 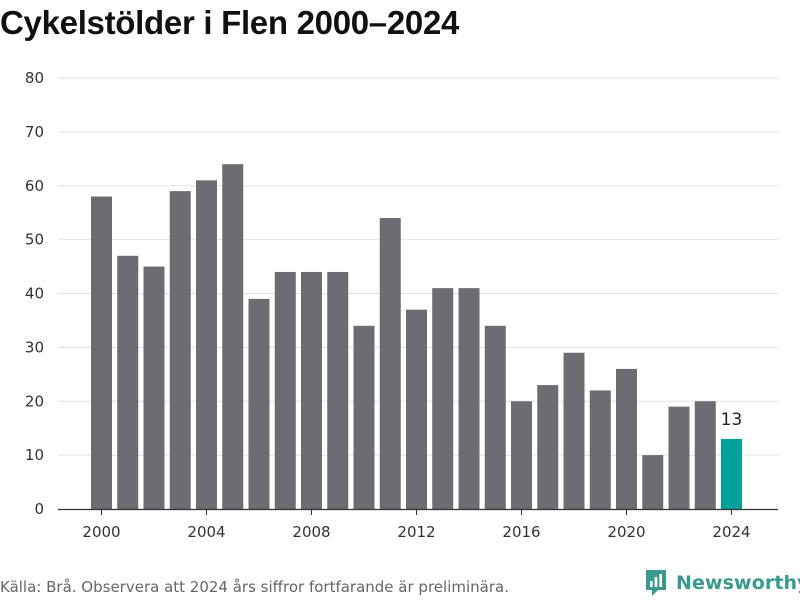 What do you see at coordinates (34, 401) in the screenshot?
I see `y-tick-label: 20` at bounding box center [34, 401].